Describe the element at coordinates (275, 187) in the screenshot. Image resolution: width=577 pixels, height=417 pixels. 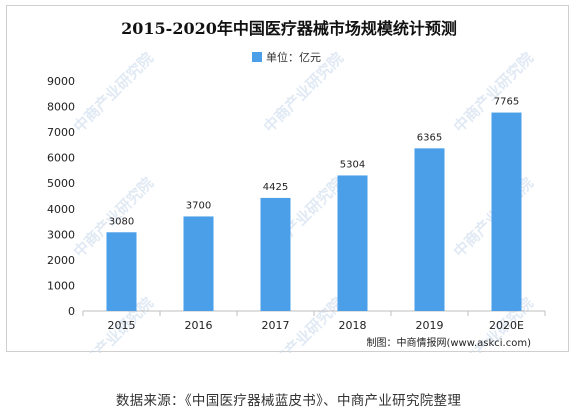
I see `data-label-2017: 4425` at that location.